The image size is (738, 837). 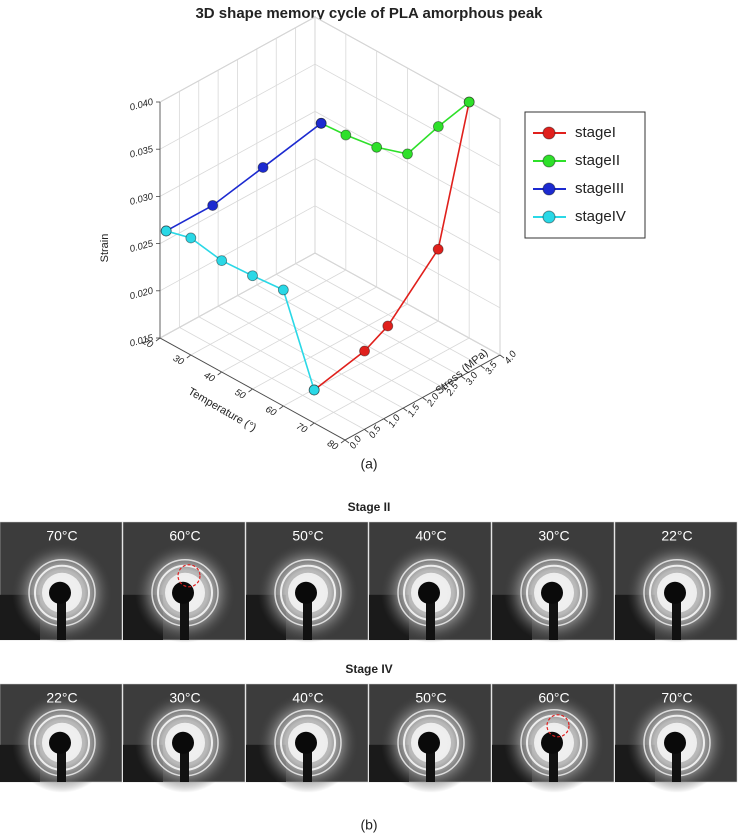 What do you see at coordinates (368, 825) in the screenshot?
I see `caption: (b)` at bounding box center [368, 825].